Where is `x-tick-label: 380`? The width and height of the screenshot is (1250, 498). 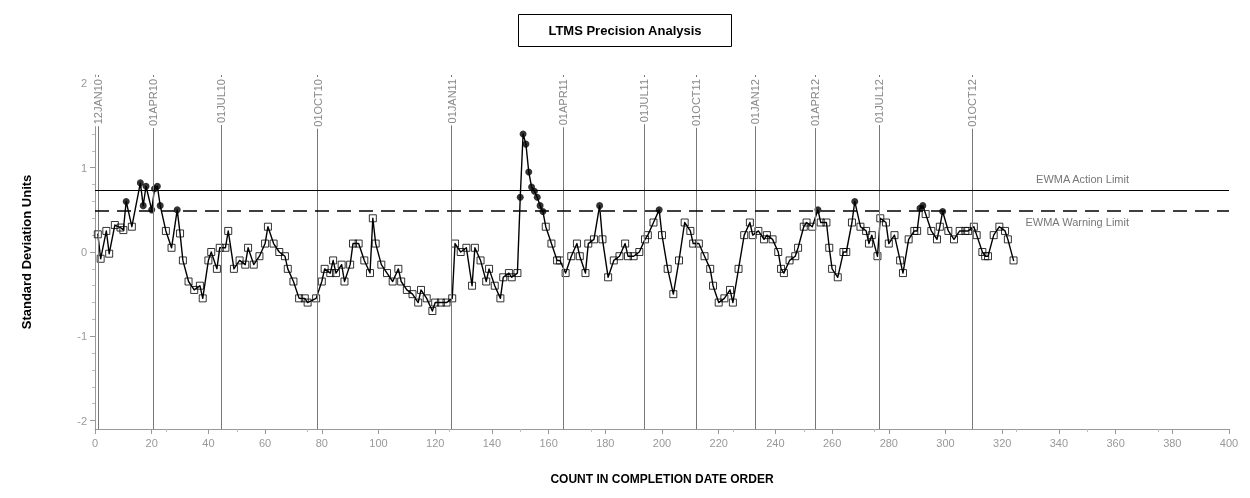 x-tick-label: 380 is located at coordinates (1172, 442).